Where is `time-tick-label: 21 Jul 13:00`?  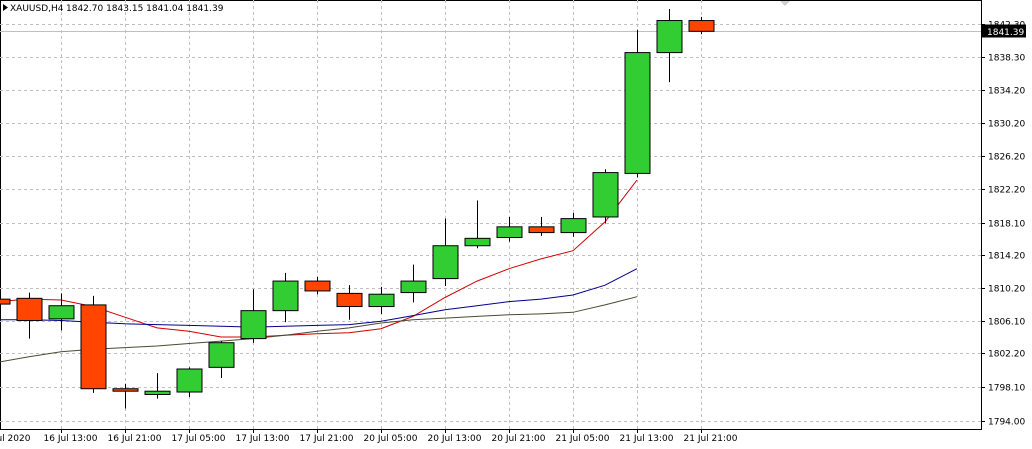
time-tick-label: 21 Jul 13:00 is located at coordinates (647, 439).